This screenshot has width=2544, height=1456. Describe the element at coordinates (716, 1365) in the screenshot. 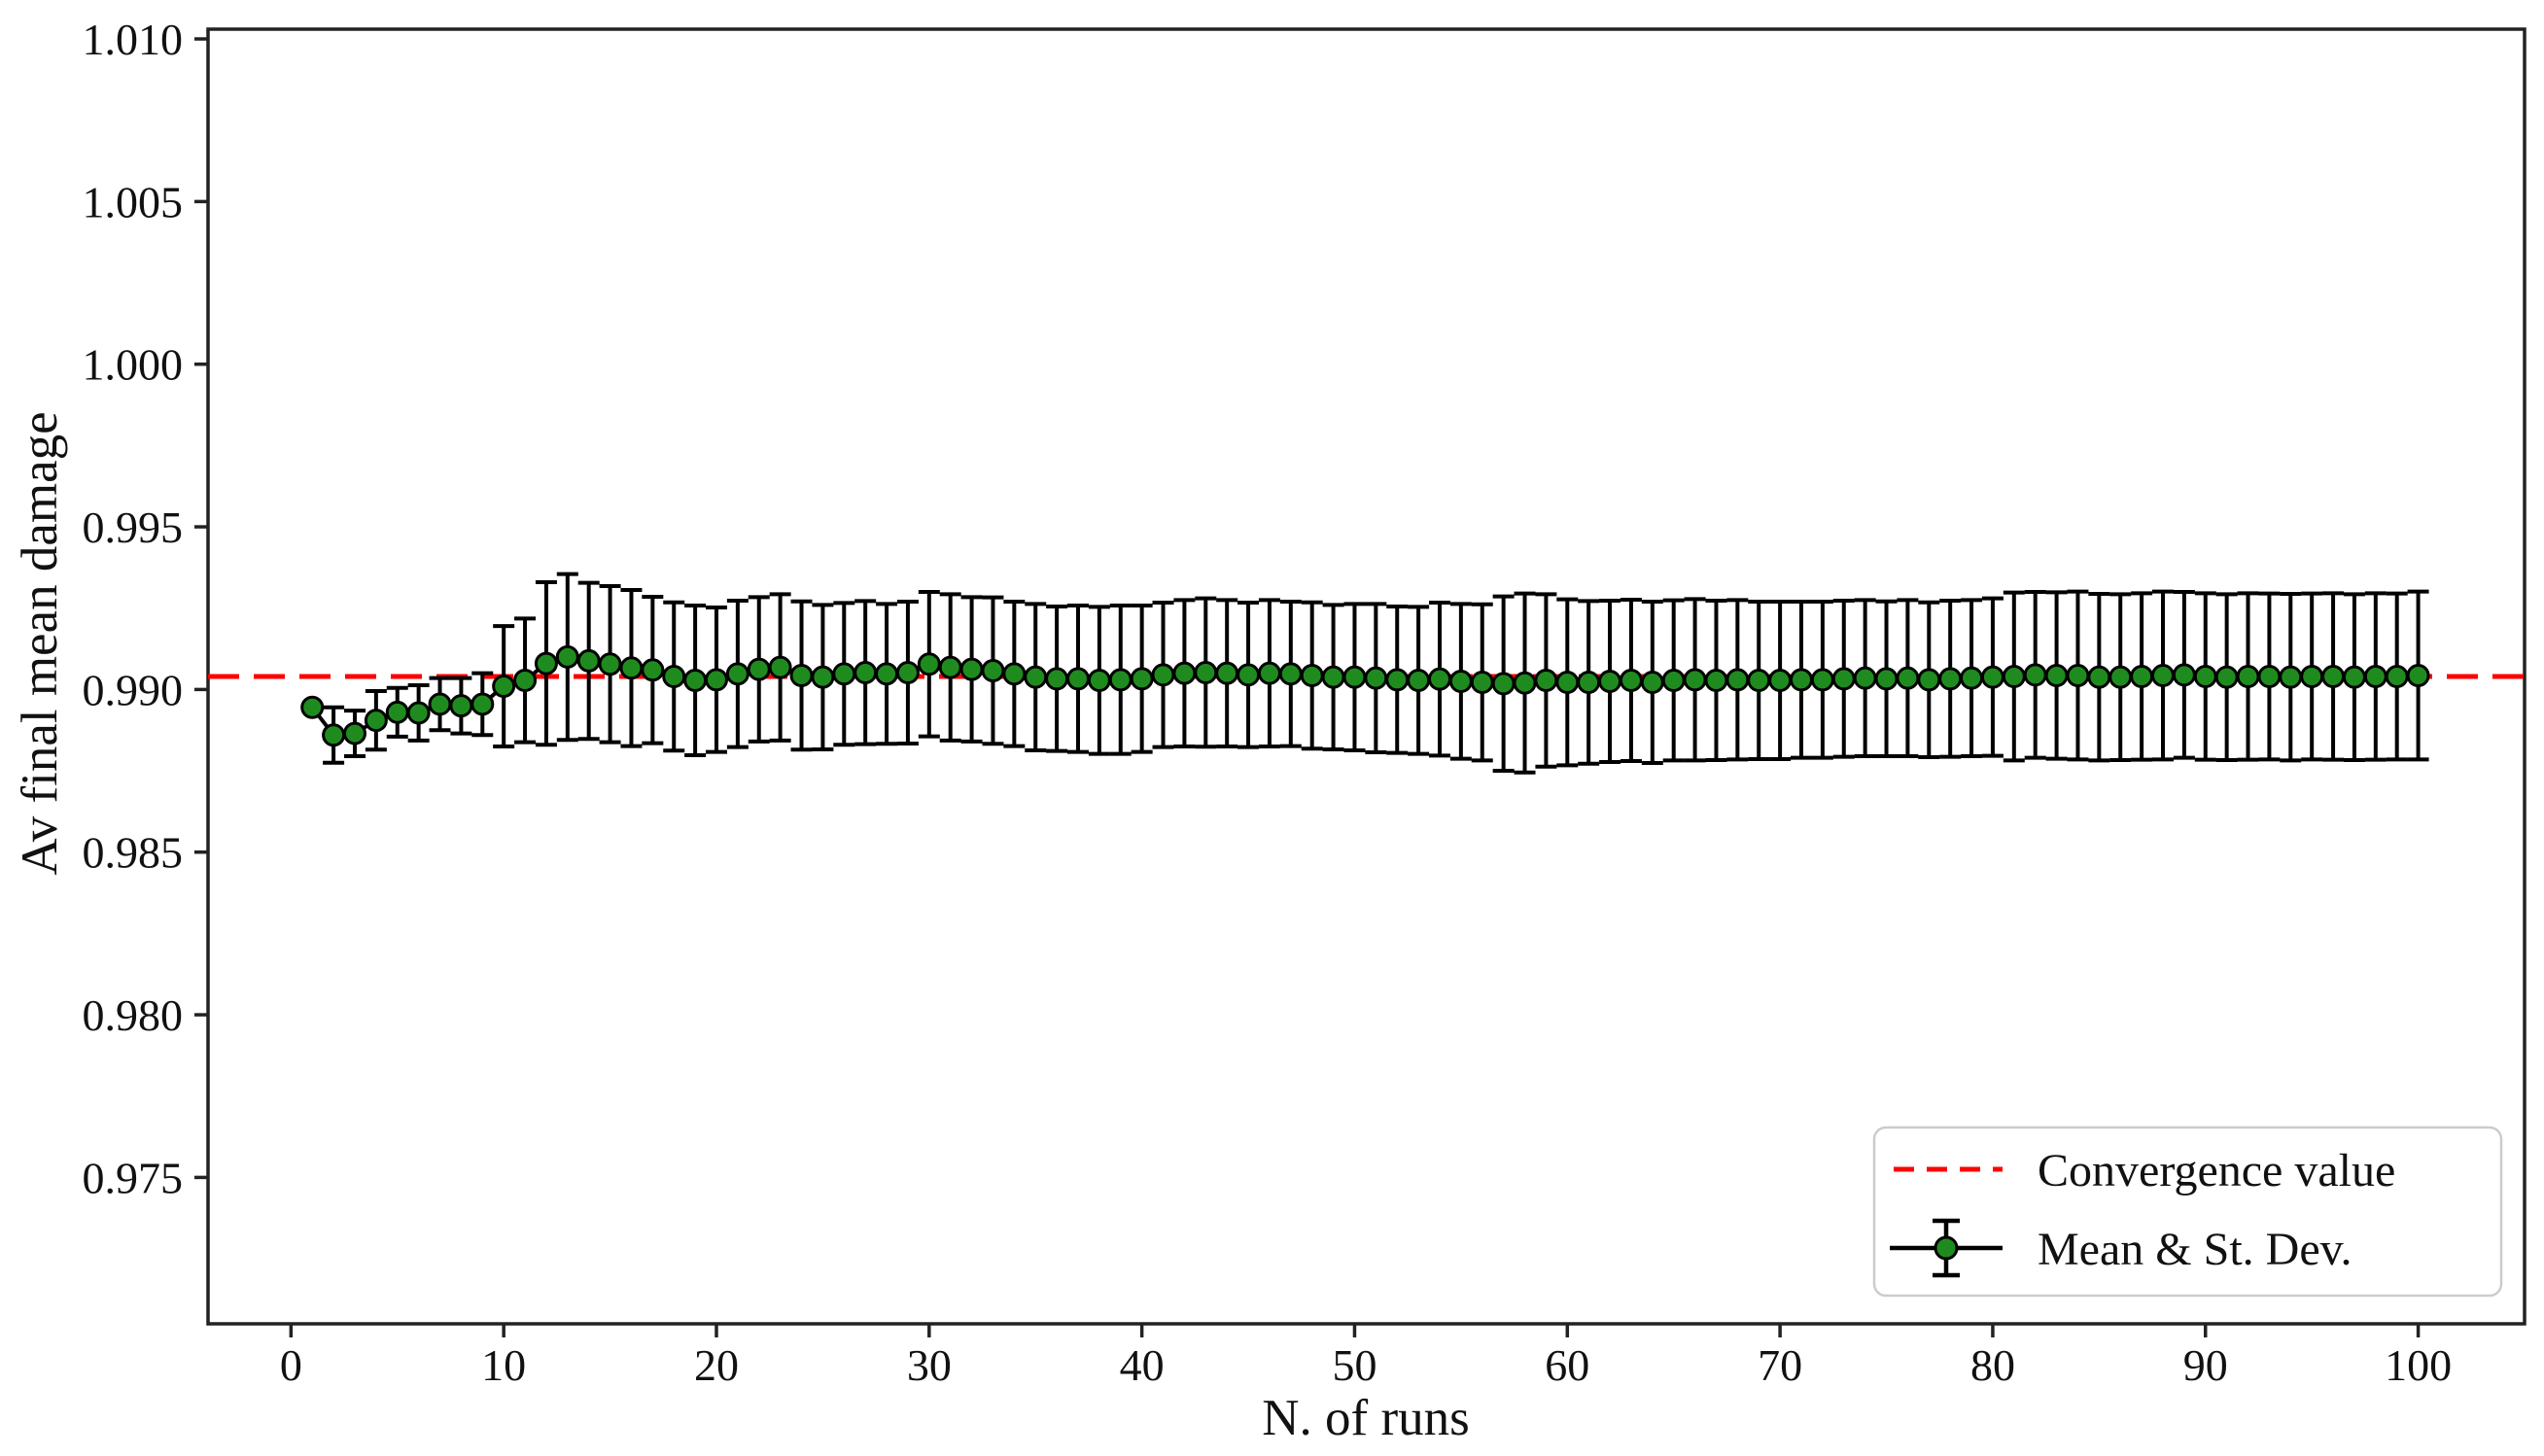

I see `x-tick-label: 20` at that location.